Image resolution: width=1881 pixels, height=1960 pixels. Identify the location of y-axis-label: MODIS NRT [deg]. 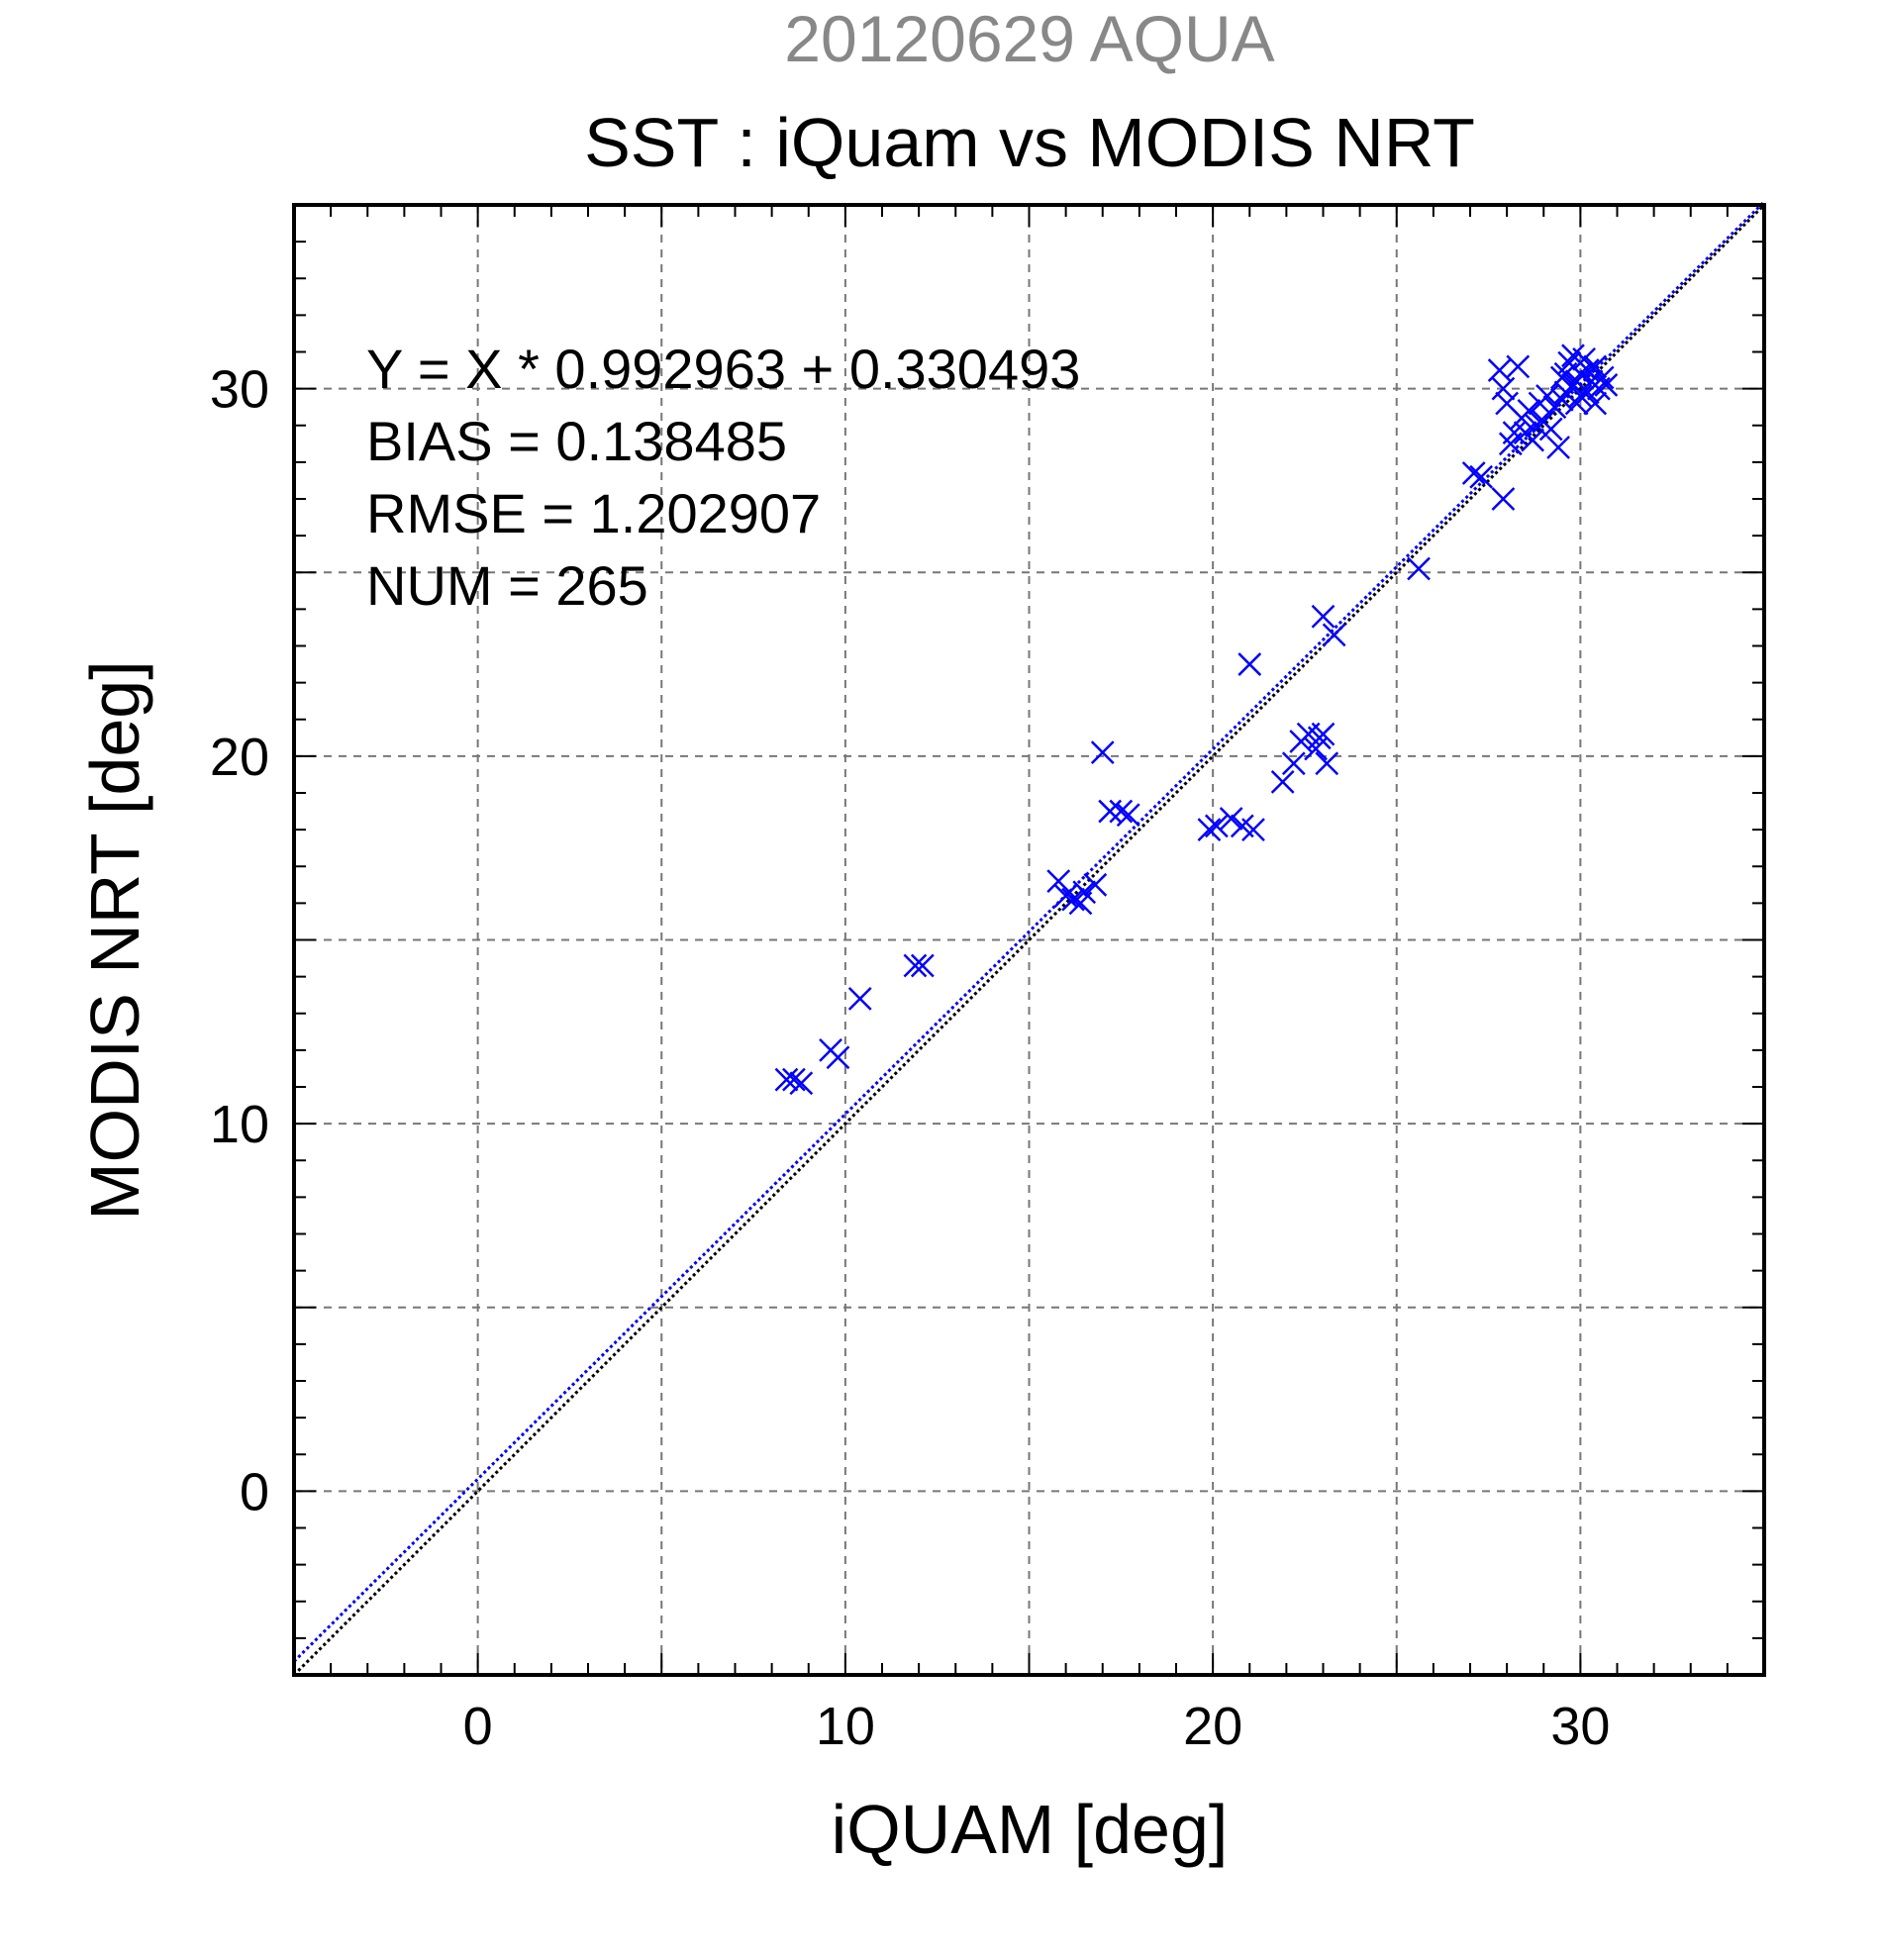
(114, 940).